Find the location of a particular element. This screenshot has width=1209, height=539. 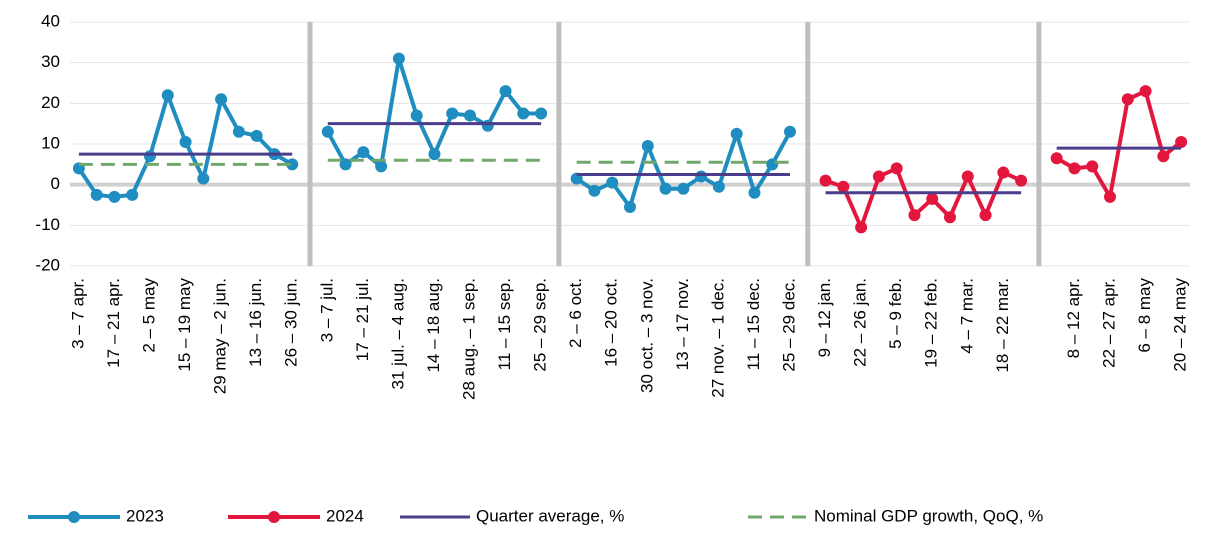

legend-label: Nominal GDP growth, QoQ, % is located at coordinates (928, 515).